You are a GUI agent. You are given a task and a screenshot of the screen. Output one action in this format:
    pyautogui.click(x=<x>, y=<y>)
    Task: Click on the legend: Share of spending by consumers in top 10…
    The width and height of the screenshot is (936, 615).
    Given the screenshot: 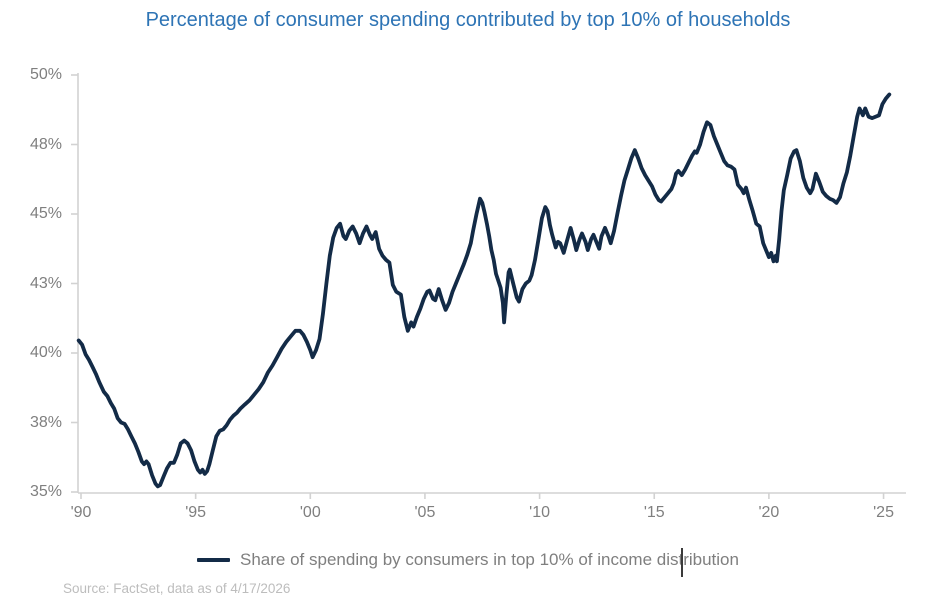 What is the action you would take?
    pyautogui.click(x=468, y=560)
    